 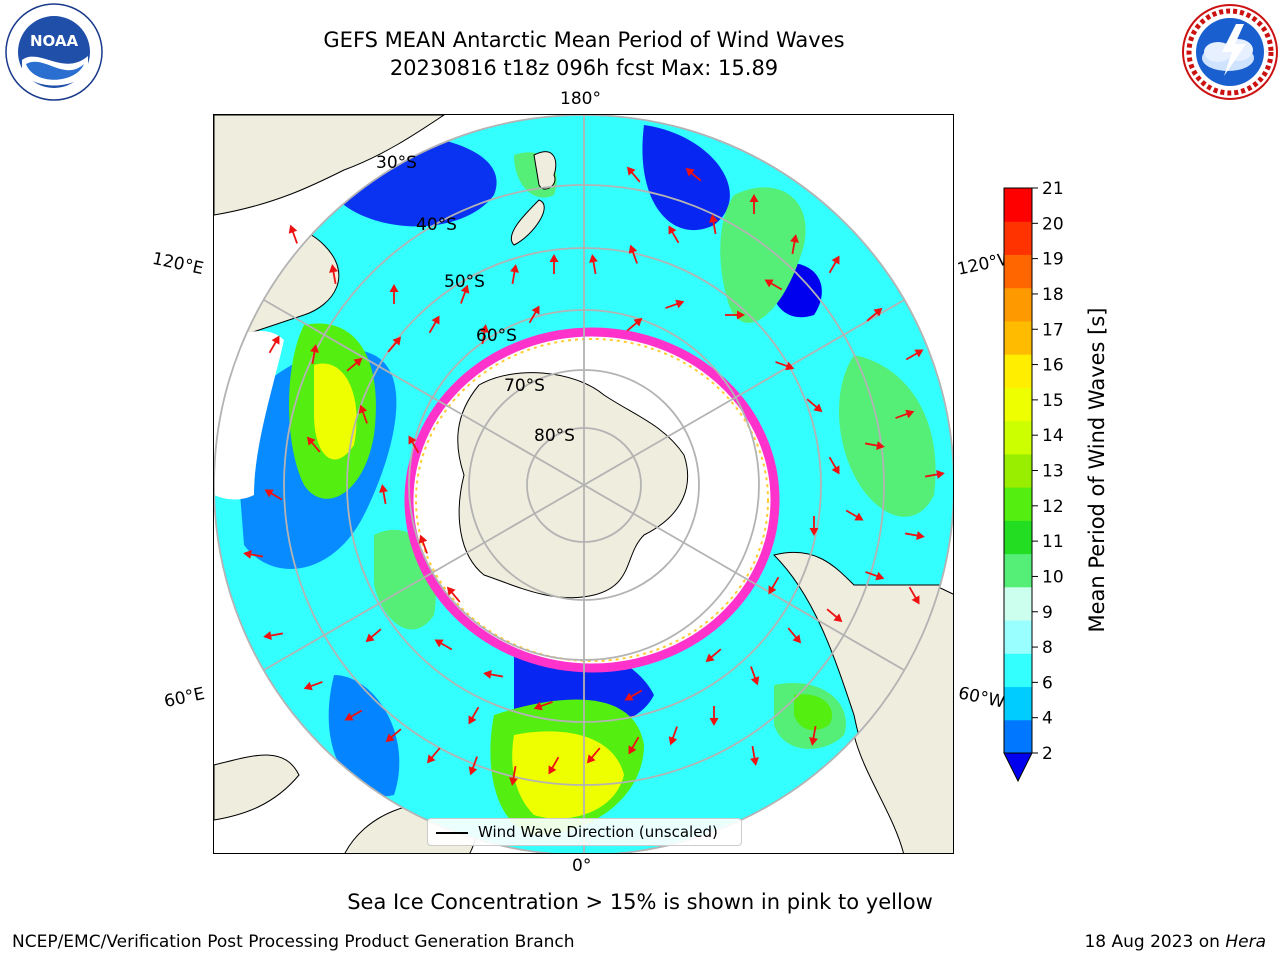 What do you see at coordinates (54, 41) in the screenshot?
I see `noaa-logo-text: NOAA` at bounding box center [54, 41].